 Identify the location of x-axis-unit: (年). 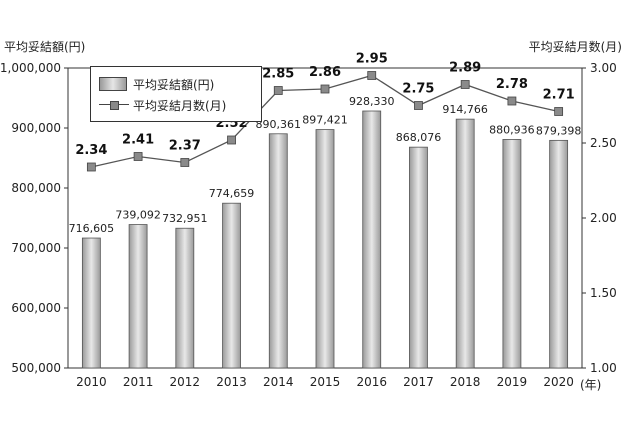
(591, 385).